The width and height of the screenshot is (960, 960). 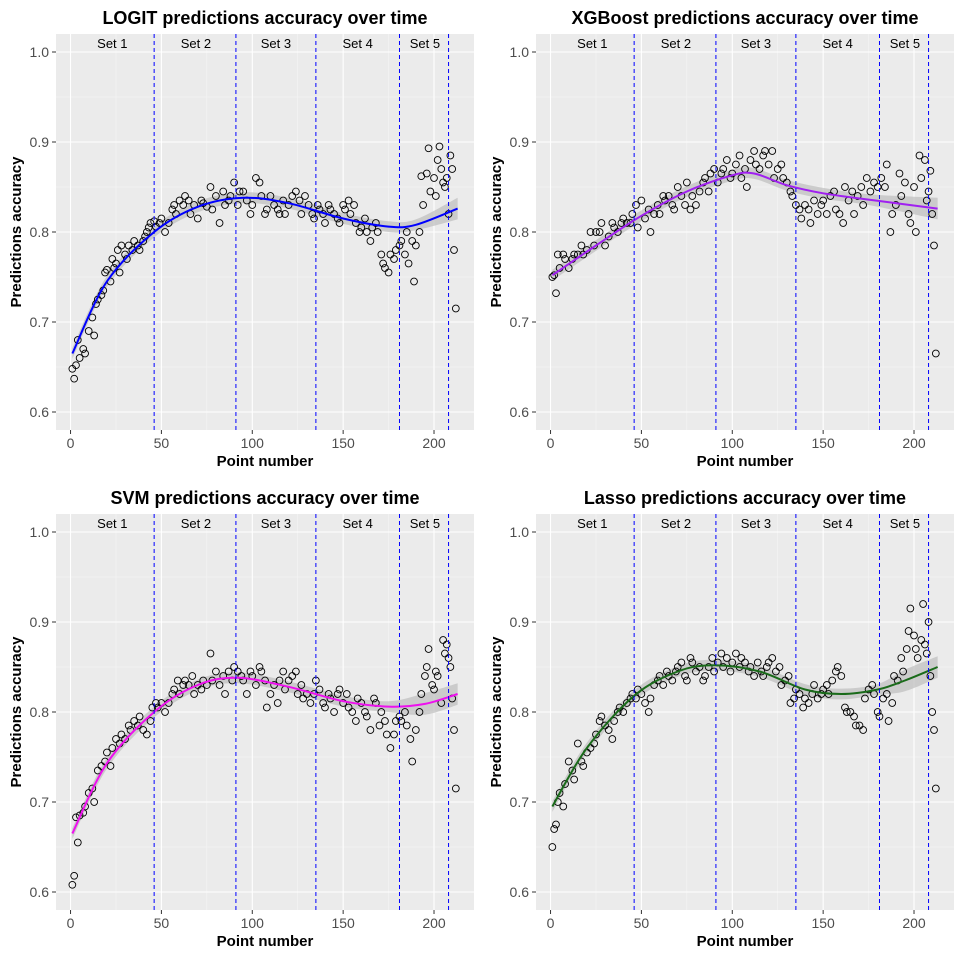 I want to click on set-label: Set 1, so click(x=592, y=523).